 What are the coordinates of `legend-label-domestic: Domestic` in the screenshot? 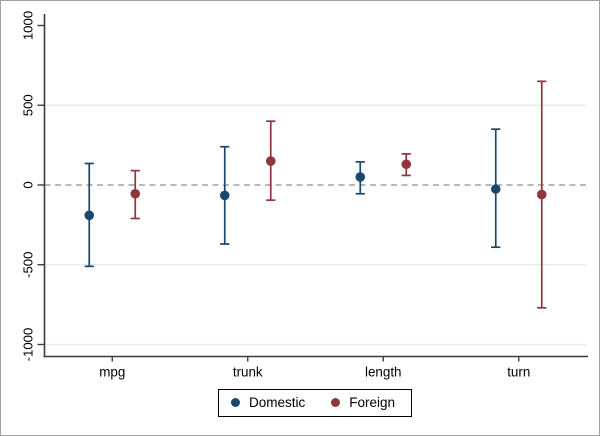 It's located at (277, 402).